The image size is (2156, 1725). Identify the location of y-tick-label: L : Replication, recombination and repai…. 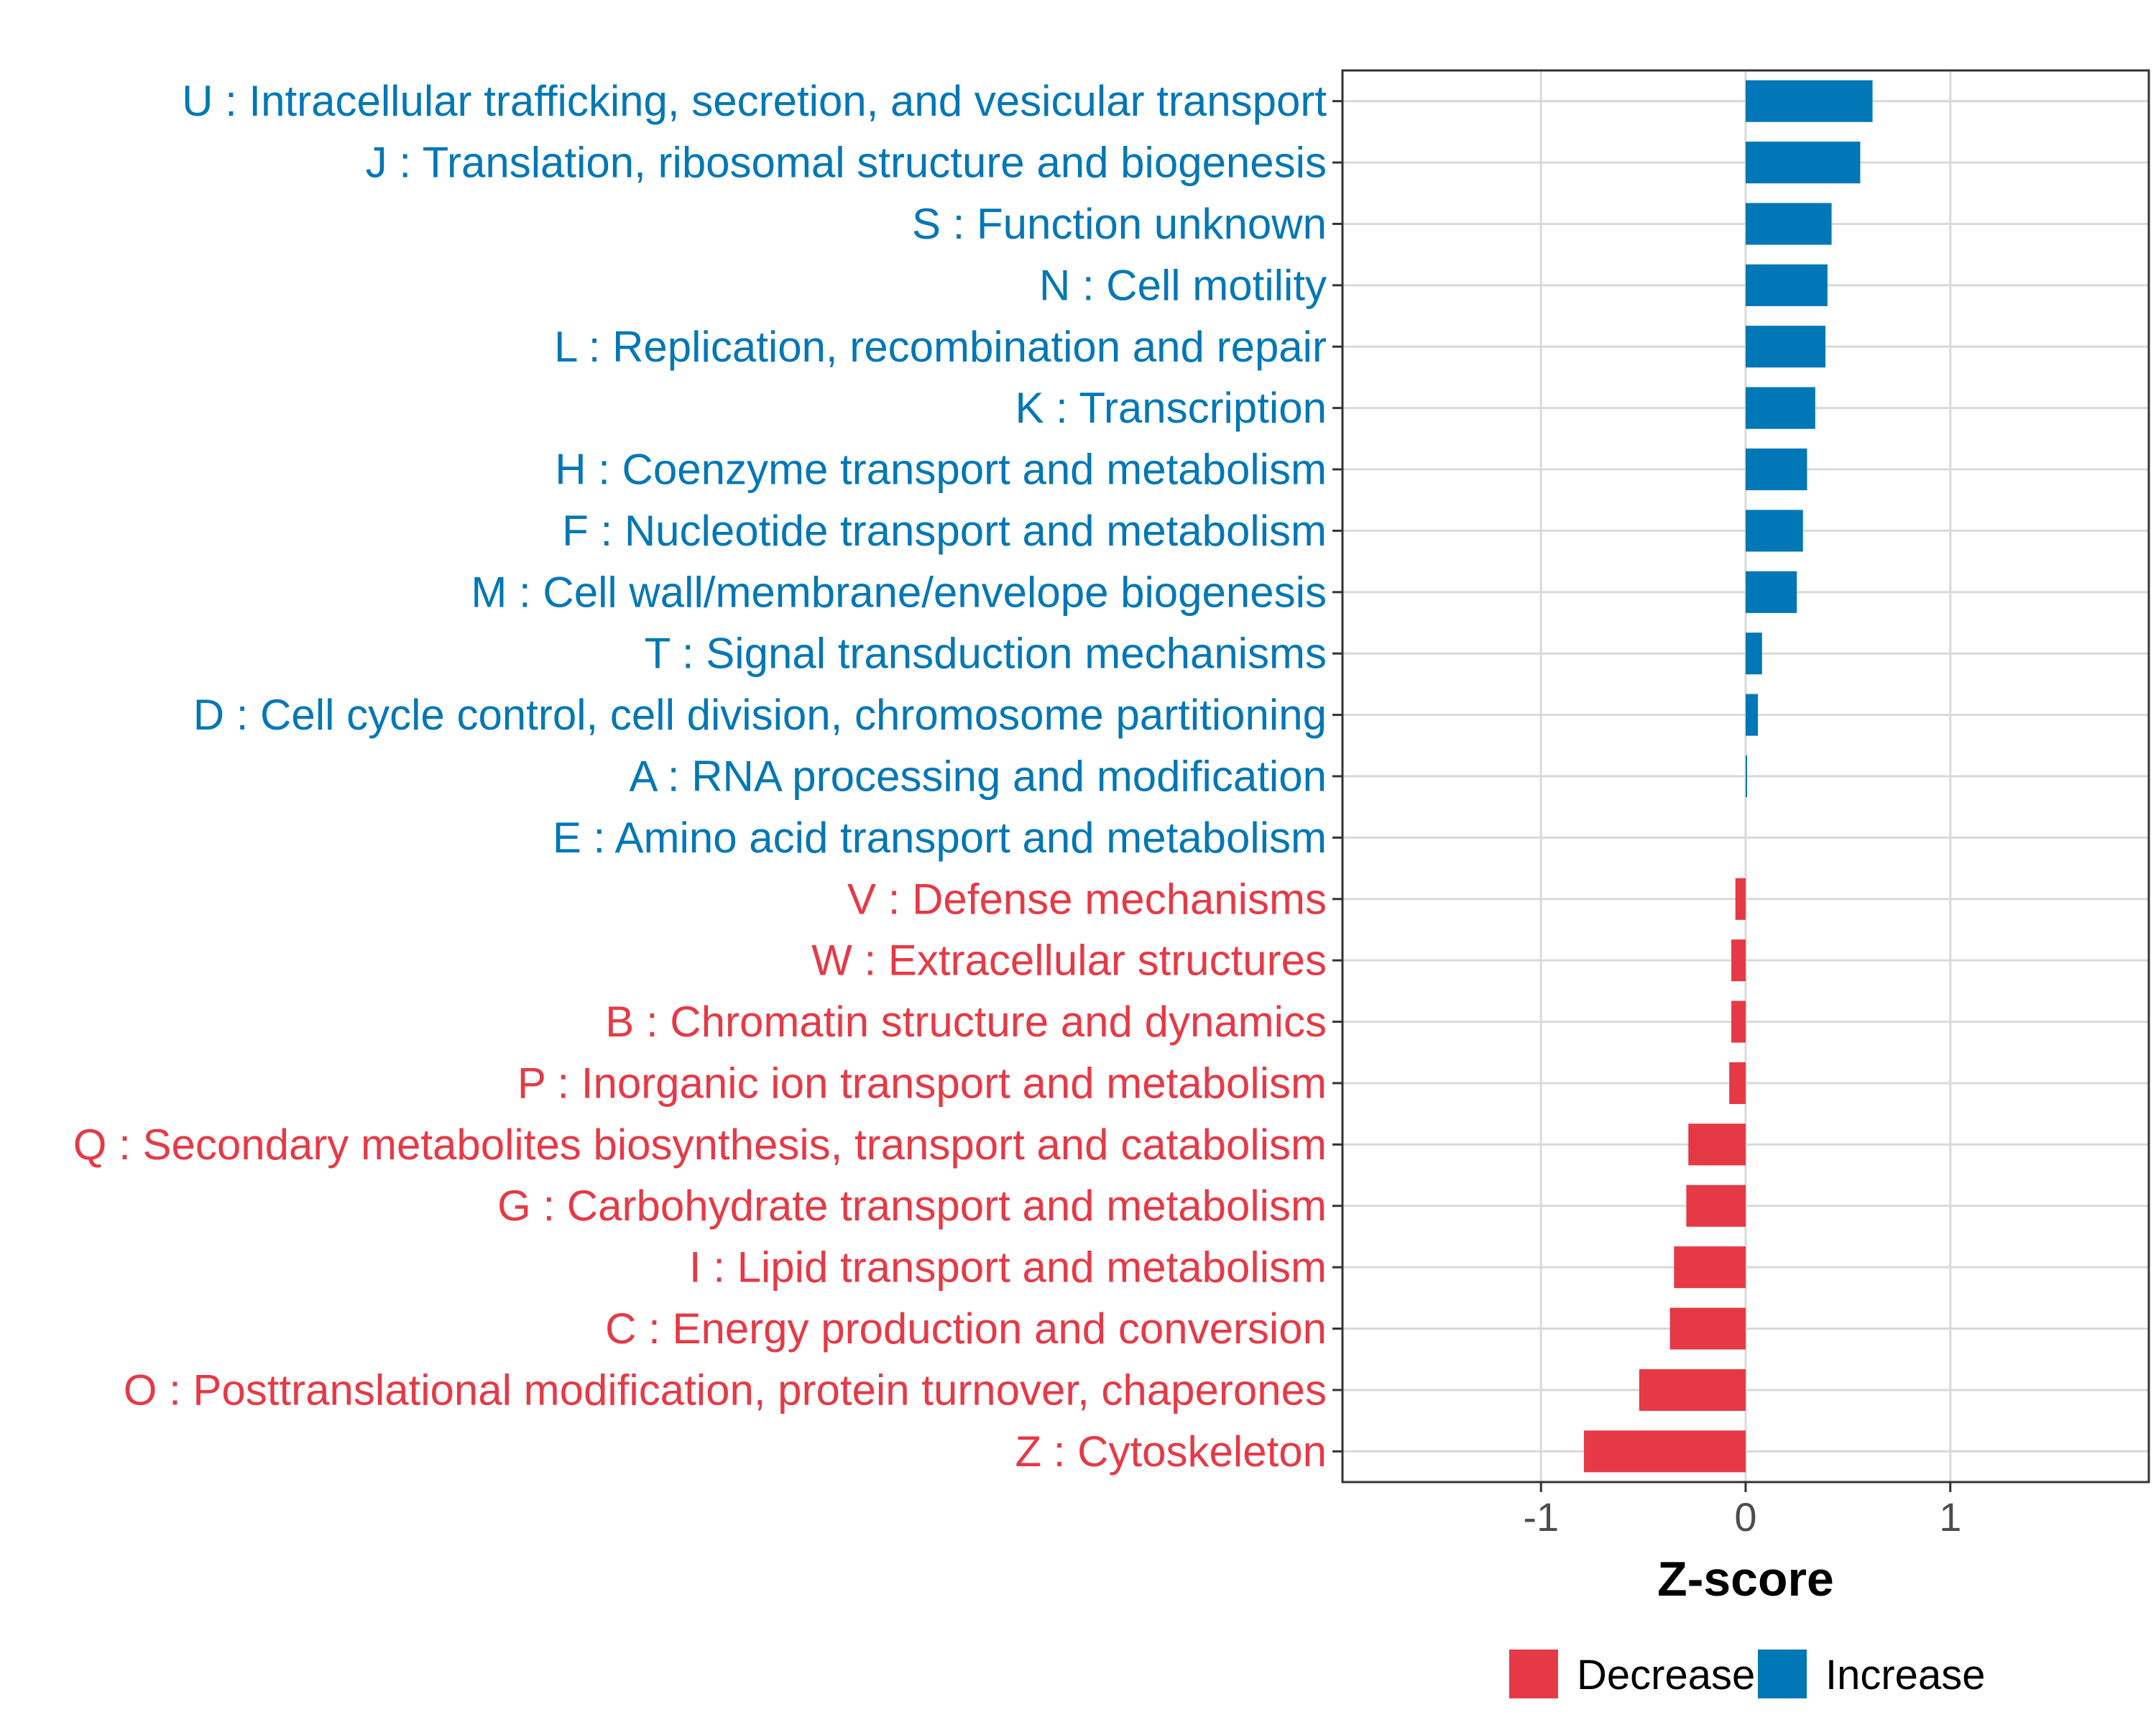
(941, 347).